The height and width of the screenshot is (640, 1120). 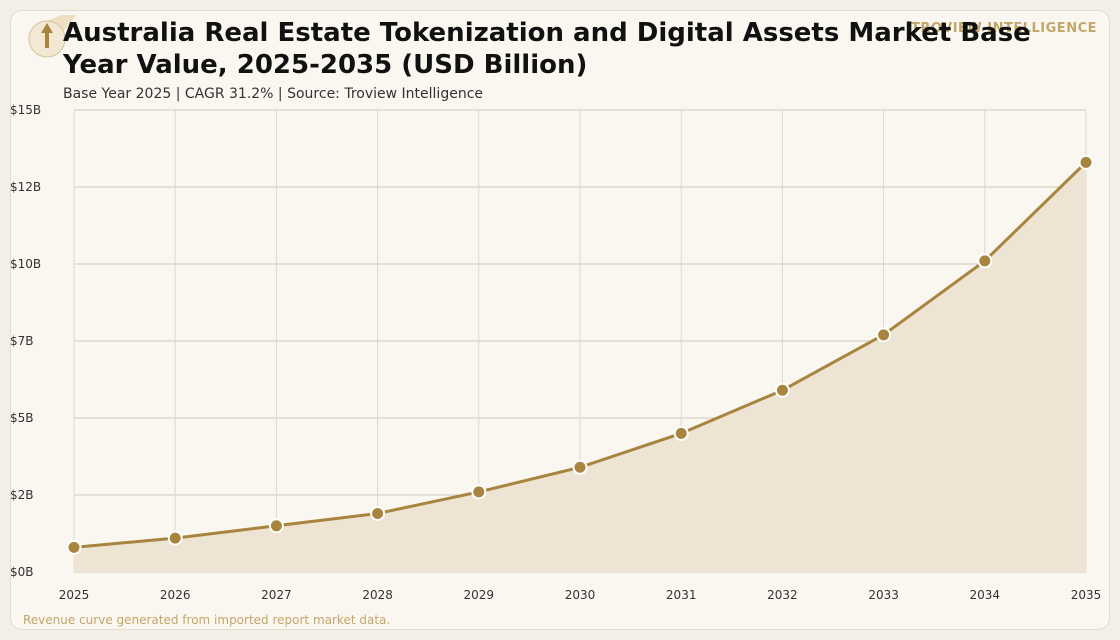 I want to click on x-tick-label: 2026, so click(x=175, y=595).